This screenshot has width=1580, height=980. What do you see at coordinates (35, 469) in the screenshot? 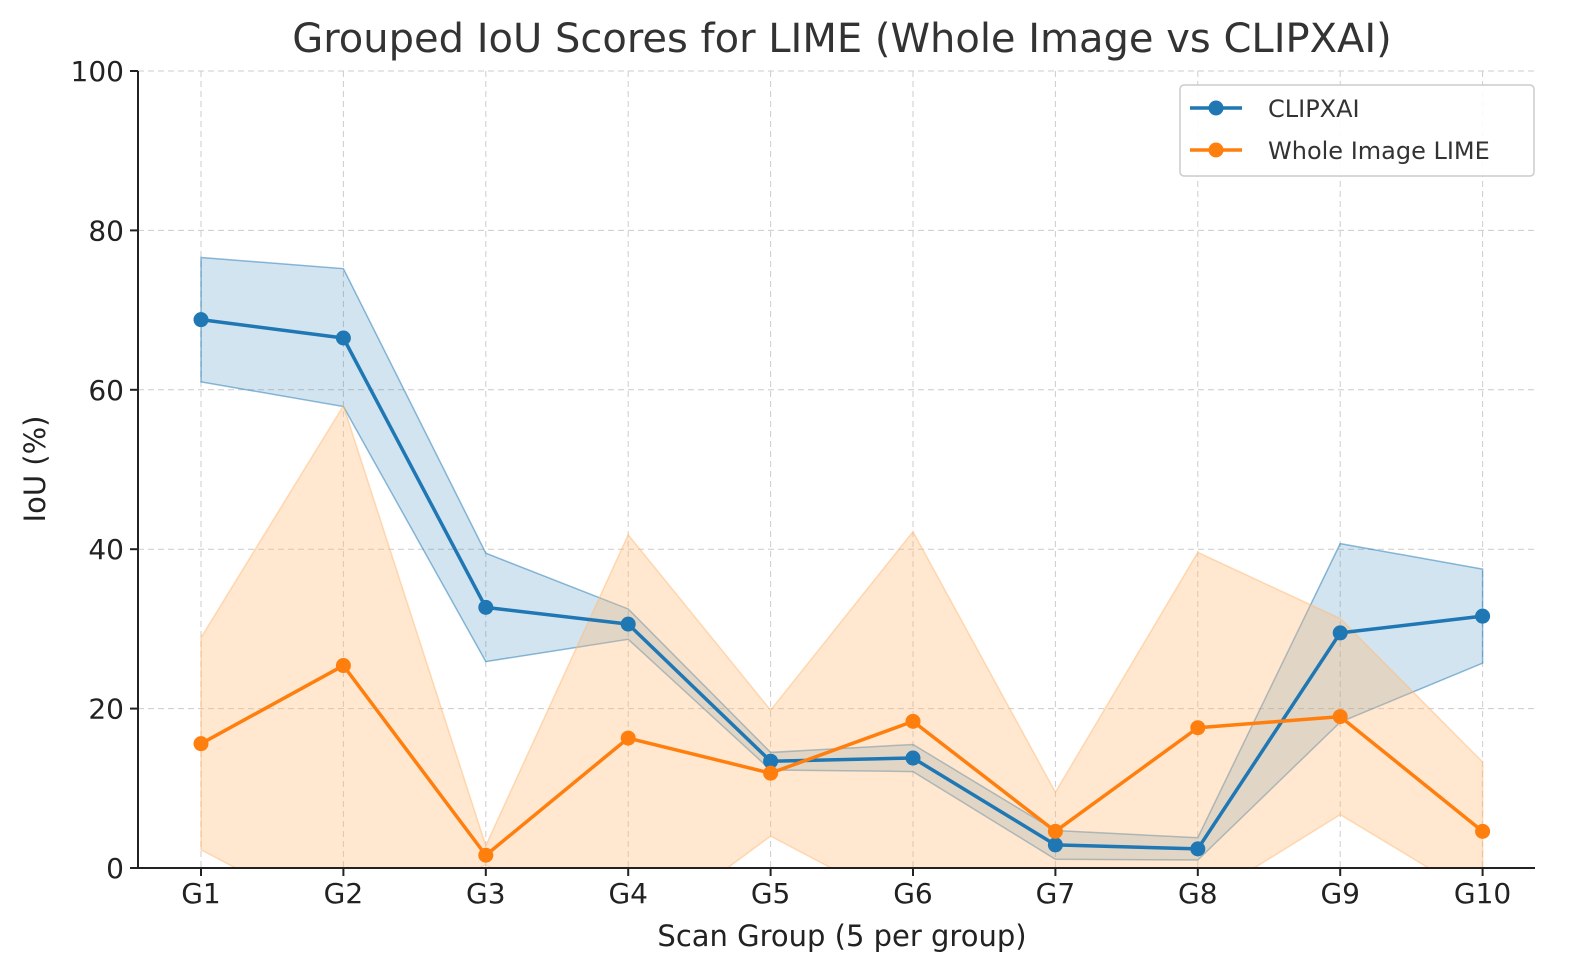
I see `y-axis-label: IoU (%)` at bounding box center [35, 469].